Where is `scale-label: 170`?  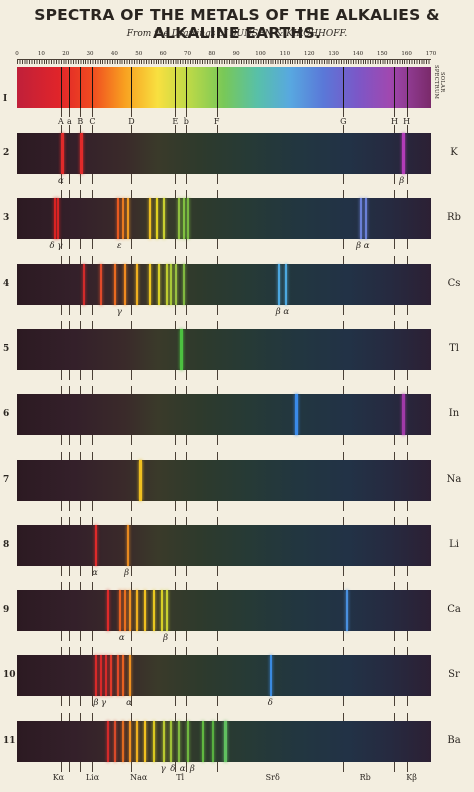 scale-label: 170 is located at coordinates (431, 54).